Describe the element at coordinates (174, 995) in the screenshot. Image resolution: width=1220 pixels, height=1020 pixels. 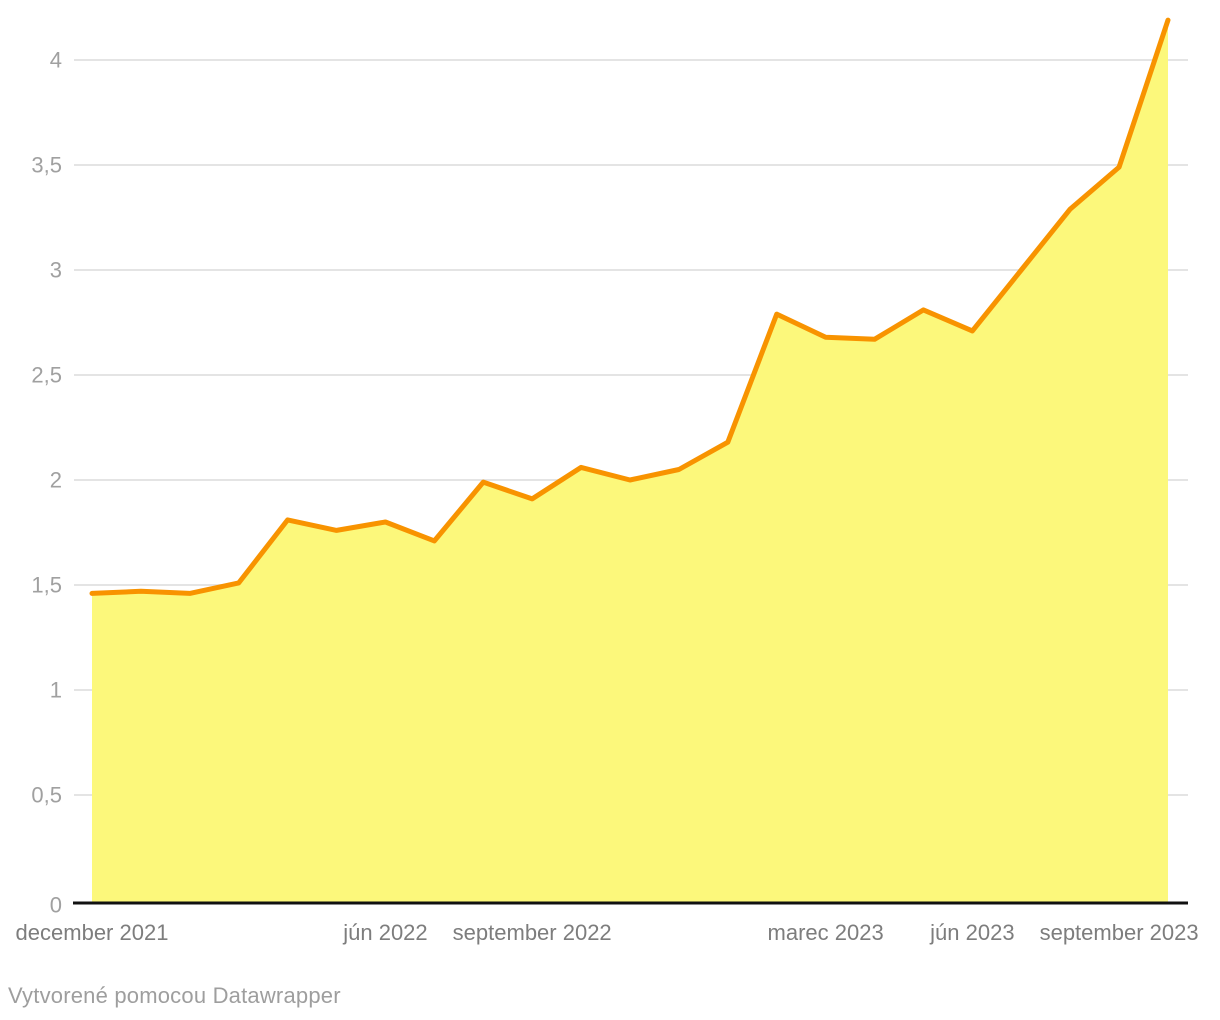
I see `datawrapper-attribution-link: Vytvorené pomocou Datawrapper` at that location.